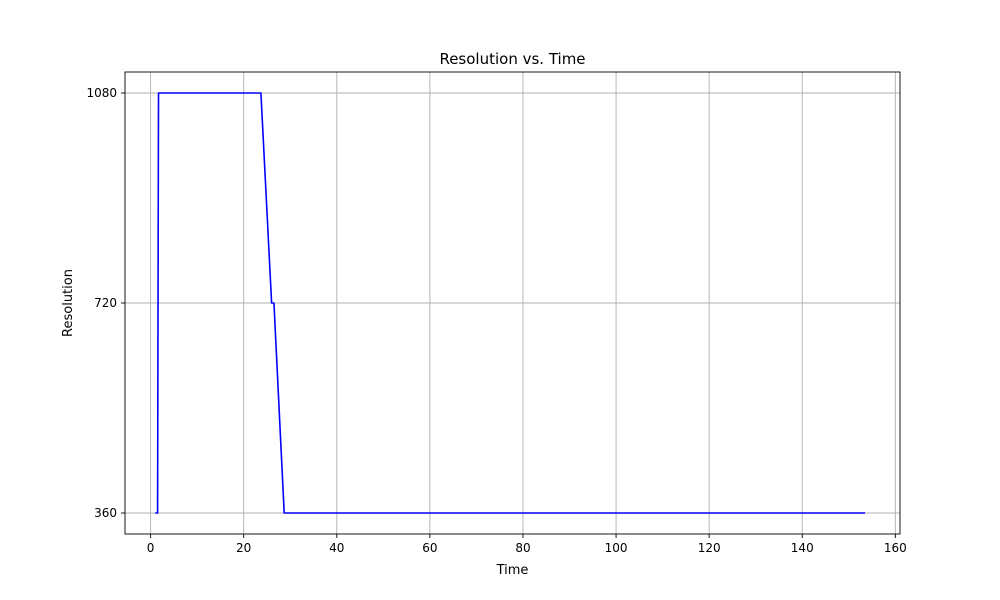 This screenshot has height=600, width=1000. I want to click on y-tick-label: 720, so click(105, 303).